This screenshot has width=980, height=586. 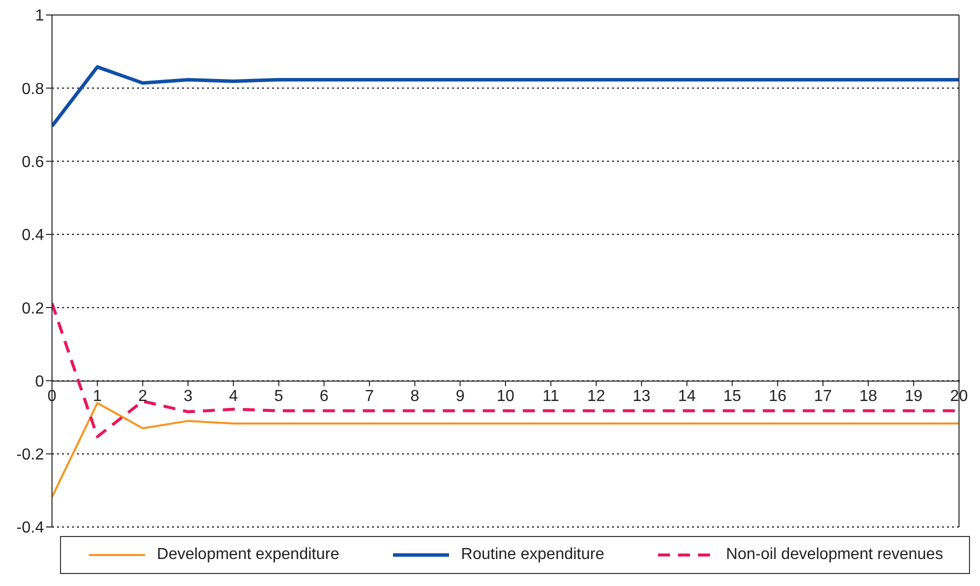 What do you see at coordinates (777, 397) in the screenshot?
I see `x-tick-label: 16` at bounding box center [777, 397].